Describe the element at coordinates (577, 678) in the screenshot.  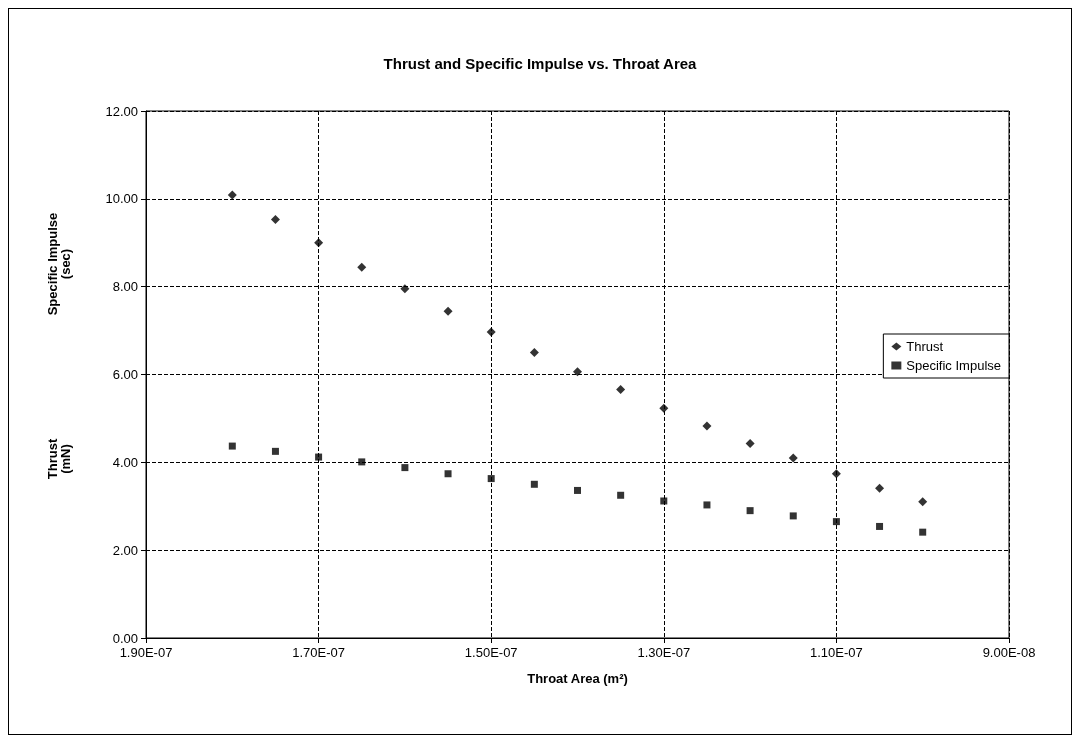
I see `x-axis-title: Throat Area (m²)` at that location.